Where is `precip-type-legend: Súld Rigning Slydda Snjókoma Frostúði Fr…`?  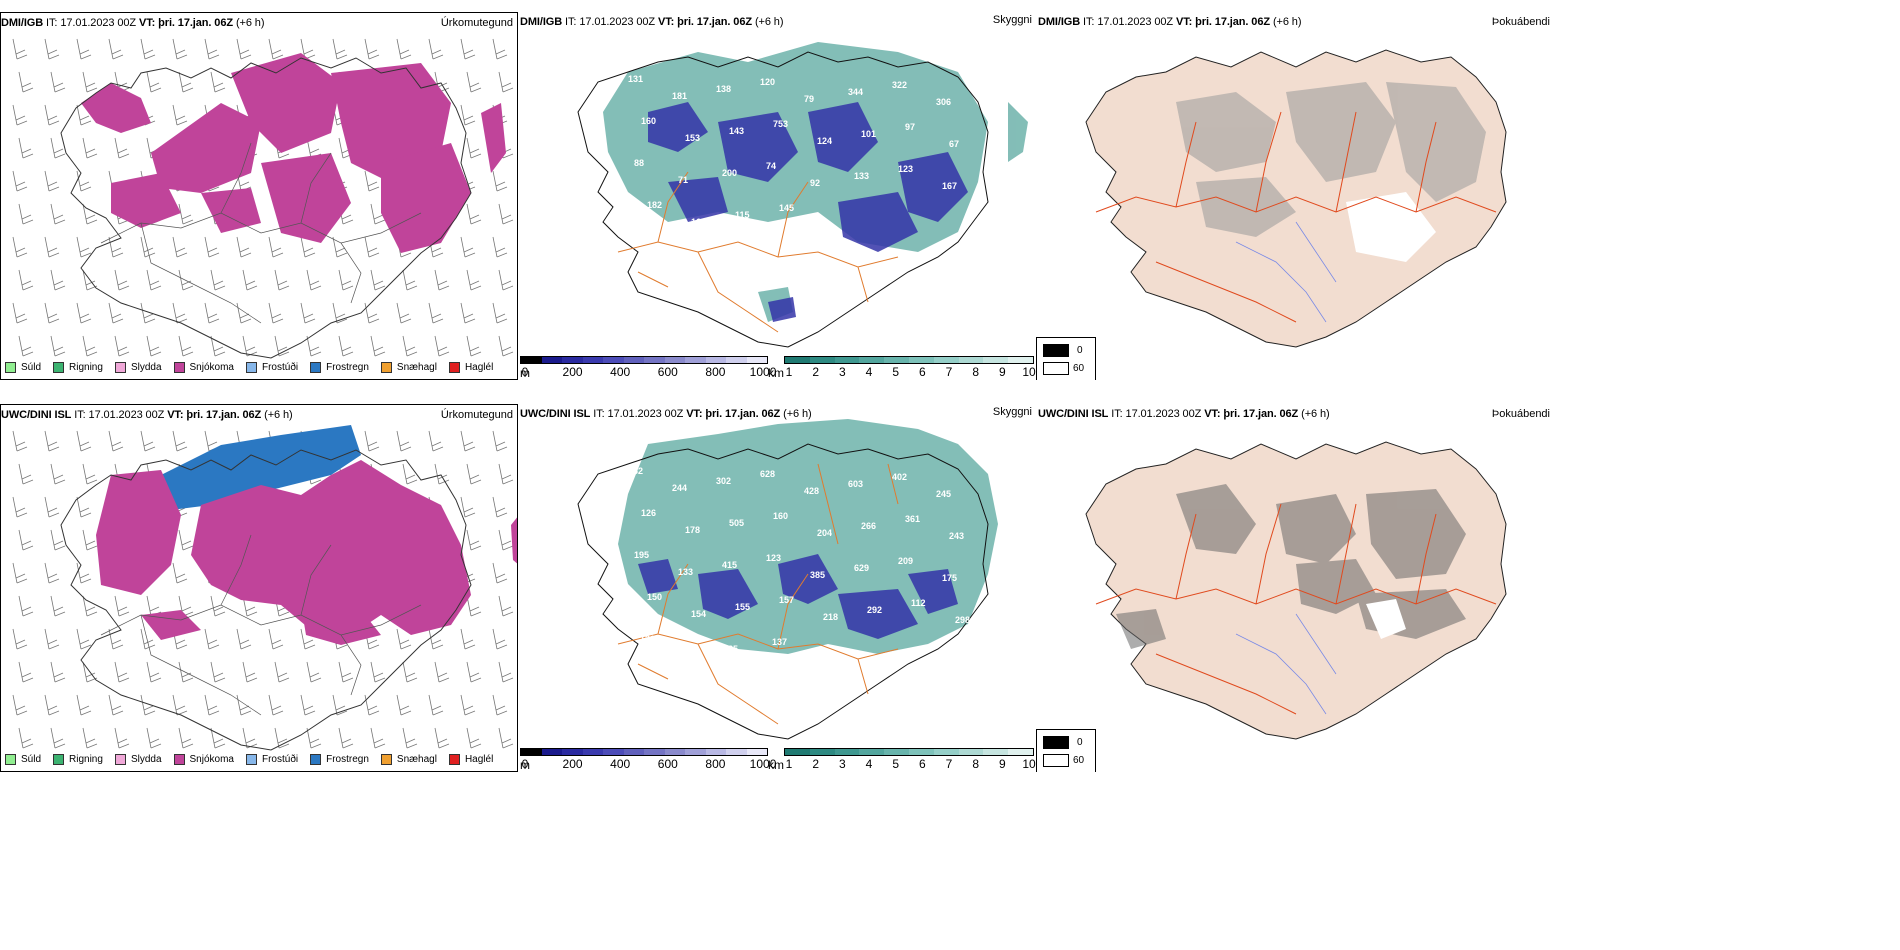
precip-type-legend: Súld Rigning Slydda Snjókoma Frostúði Fr… is located at coordinates (249, 759).